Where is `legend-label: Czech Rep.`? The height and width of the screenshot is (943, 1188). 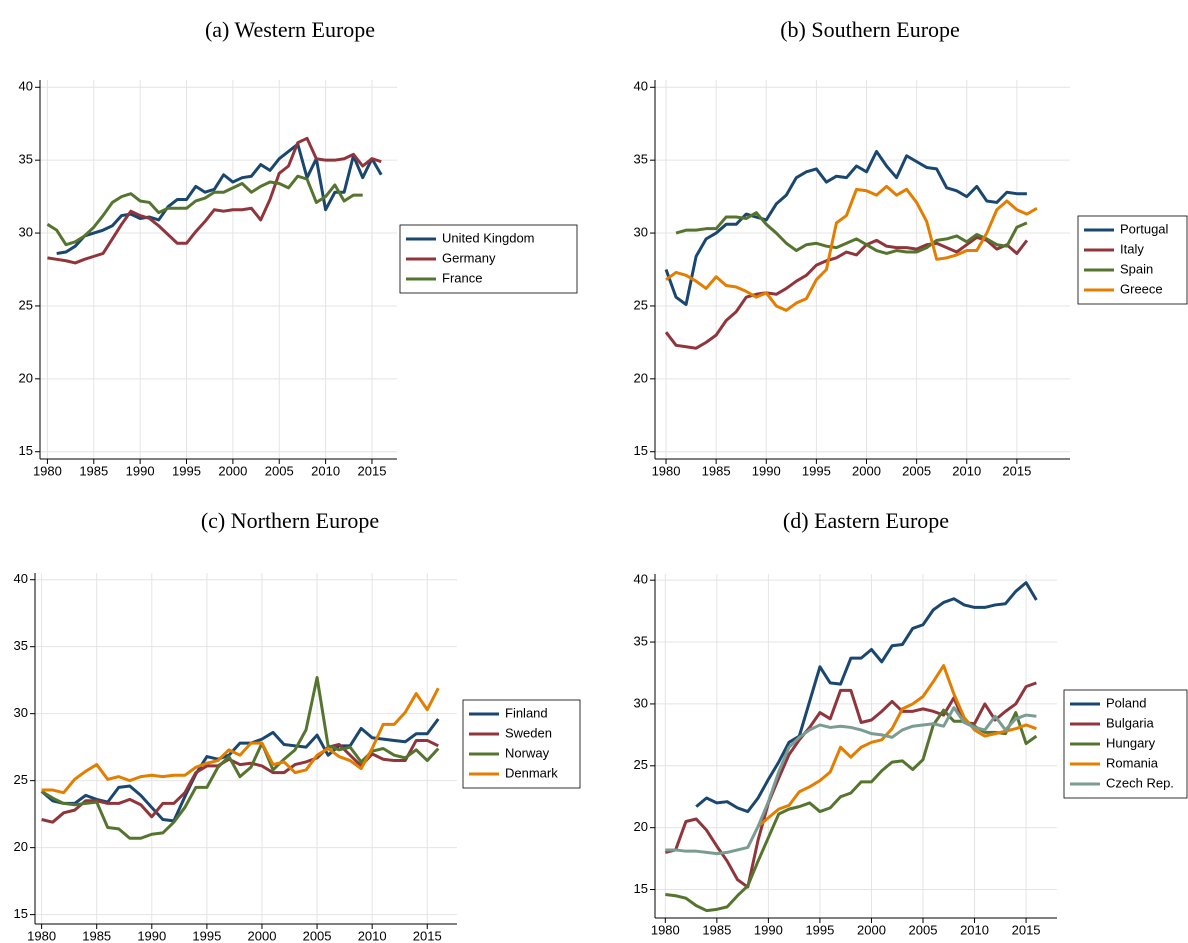 legend-label: Czech Rep. is located at coordinates (1140, 782).